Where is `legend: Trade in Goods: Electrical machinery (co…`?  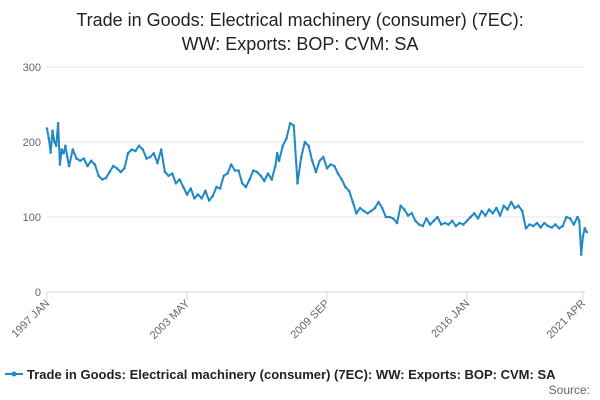 legend: Trade in Goods: Electrical machinery (co… is located at coordinates (280, 374).